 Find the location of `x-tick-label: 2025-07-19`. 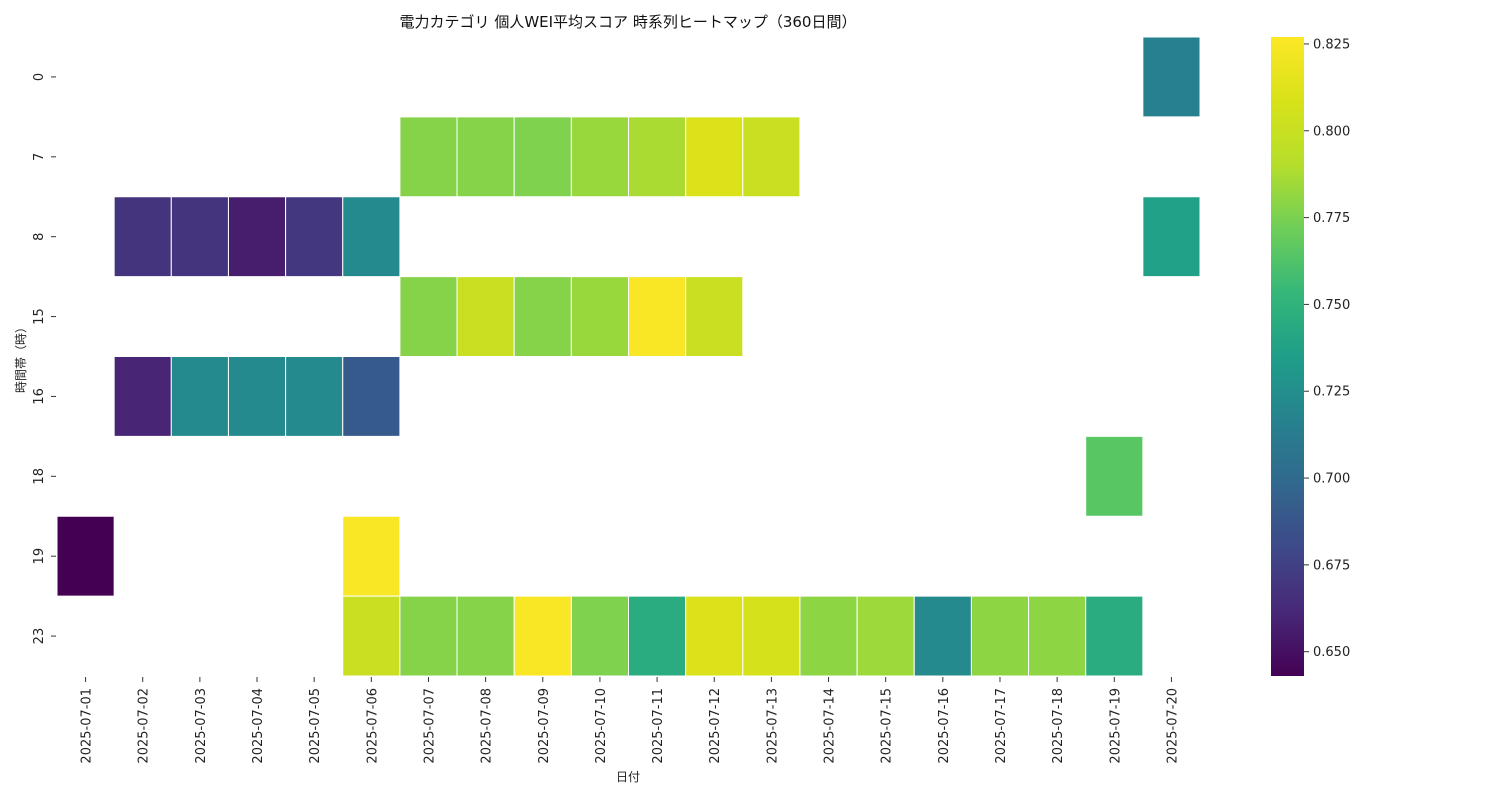

x-tick-label: 2025-07-19 is located at coordinates (1115, 726).